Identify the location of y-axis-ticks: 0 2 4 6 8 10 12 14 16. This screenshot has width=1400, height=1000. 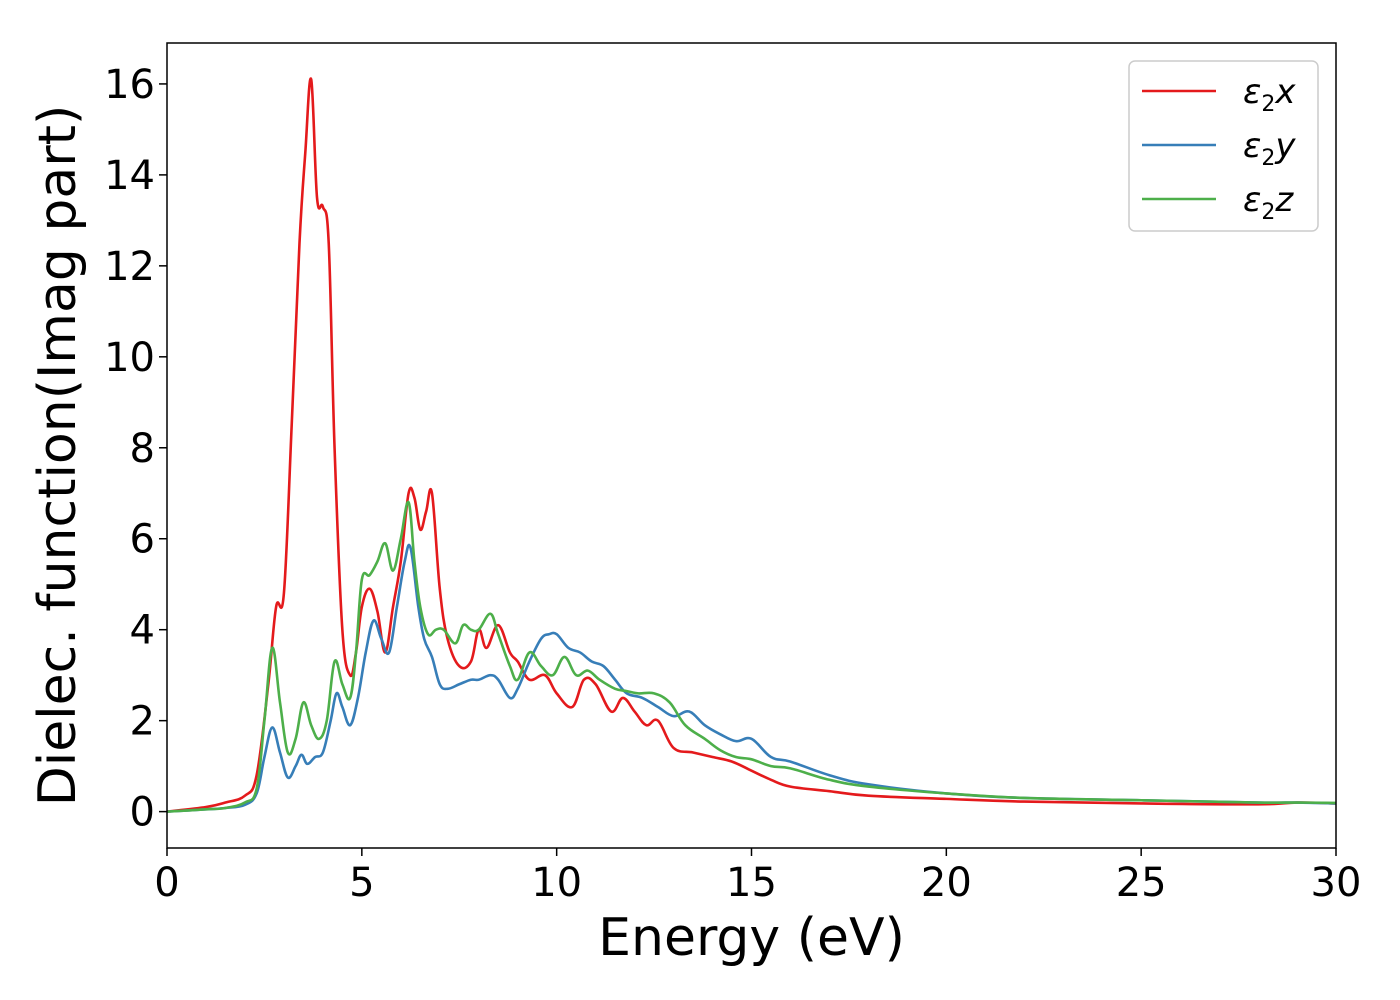
(135, 449).